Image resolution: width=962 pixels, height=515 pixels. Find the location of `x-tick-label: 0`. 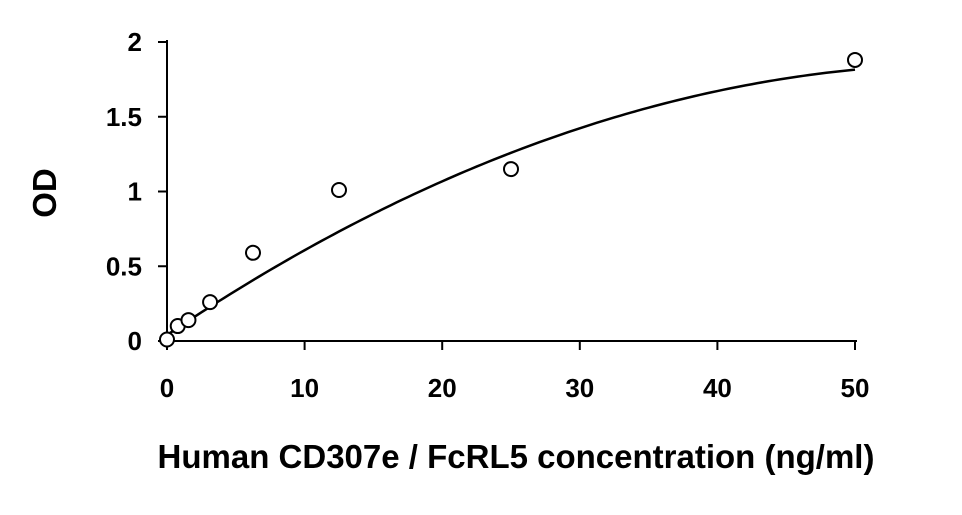

x-tick-label: 0 is located at coordinates (167, 388).